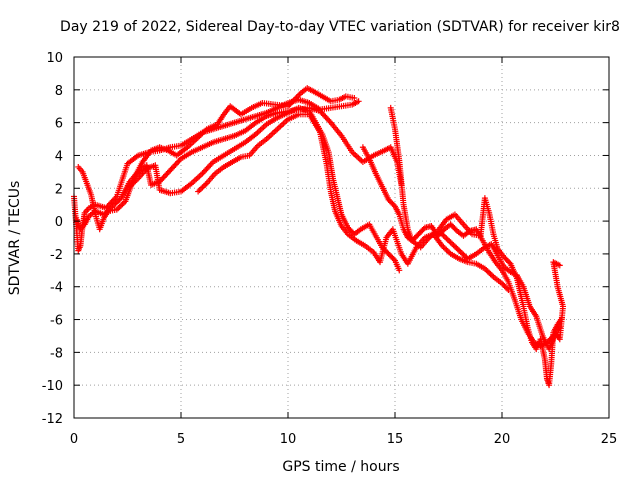 The height and width of the screenshot is (480, 640). I want to click on x-tick-label: 15, so click(395, 439).